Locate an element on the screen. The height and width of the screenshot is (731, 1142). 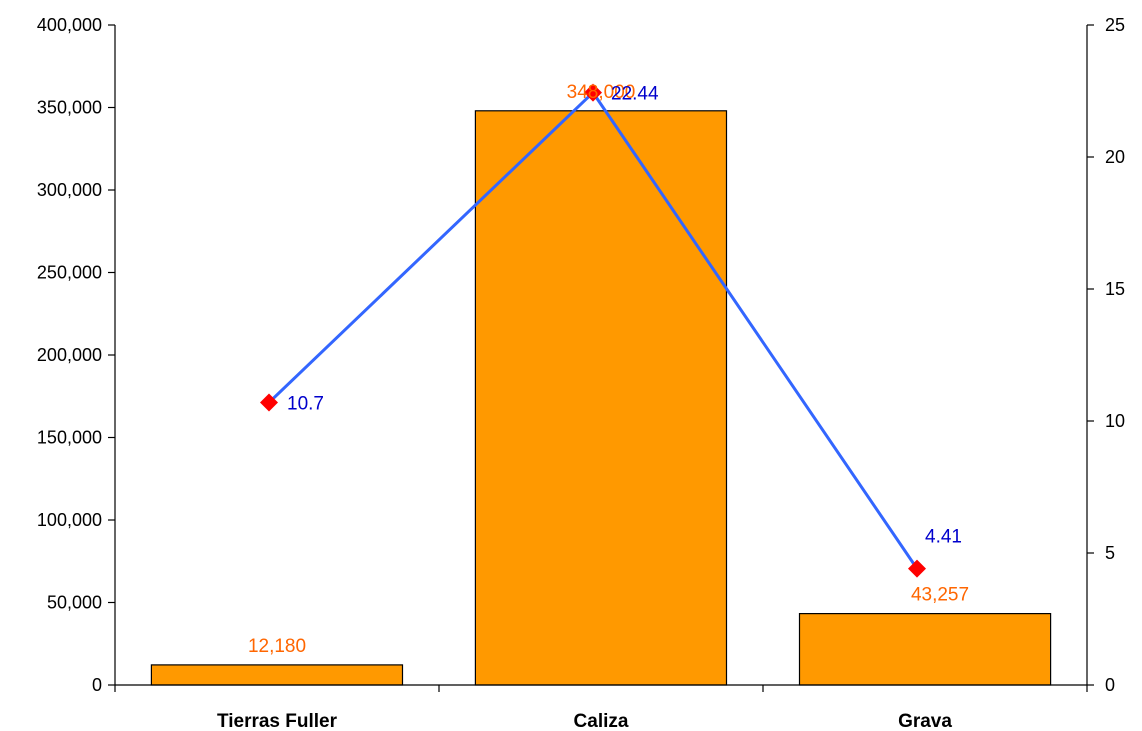
line-data-label: 22.44 is located at coordinates (635, 94).